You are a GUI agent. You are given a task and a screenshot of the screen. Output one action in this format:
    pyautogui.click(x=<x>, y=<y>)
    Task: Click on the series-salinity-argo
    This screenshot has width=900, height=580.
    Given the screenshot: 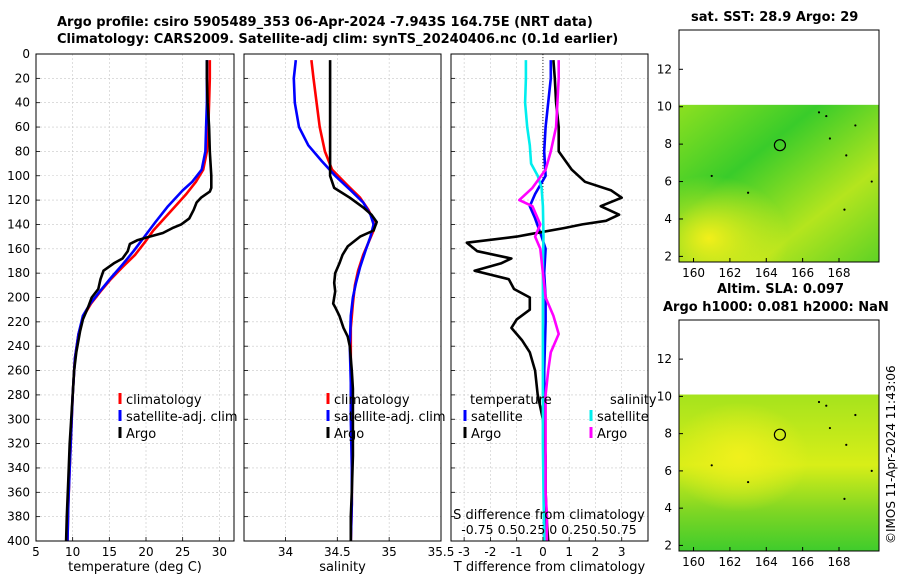 What is the action you would take?
    pyautogui.click(x=539, y=300)
    